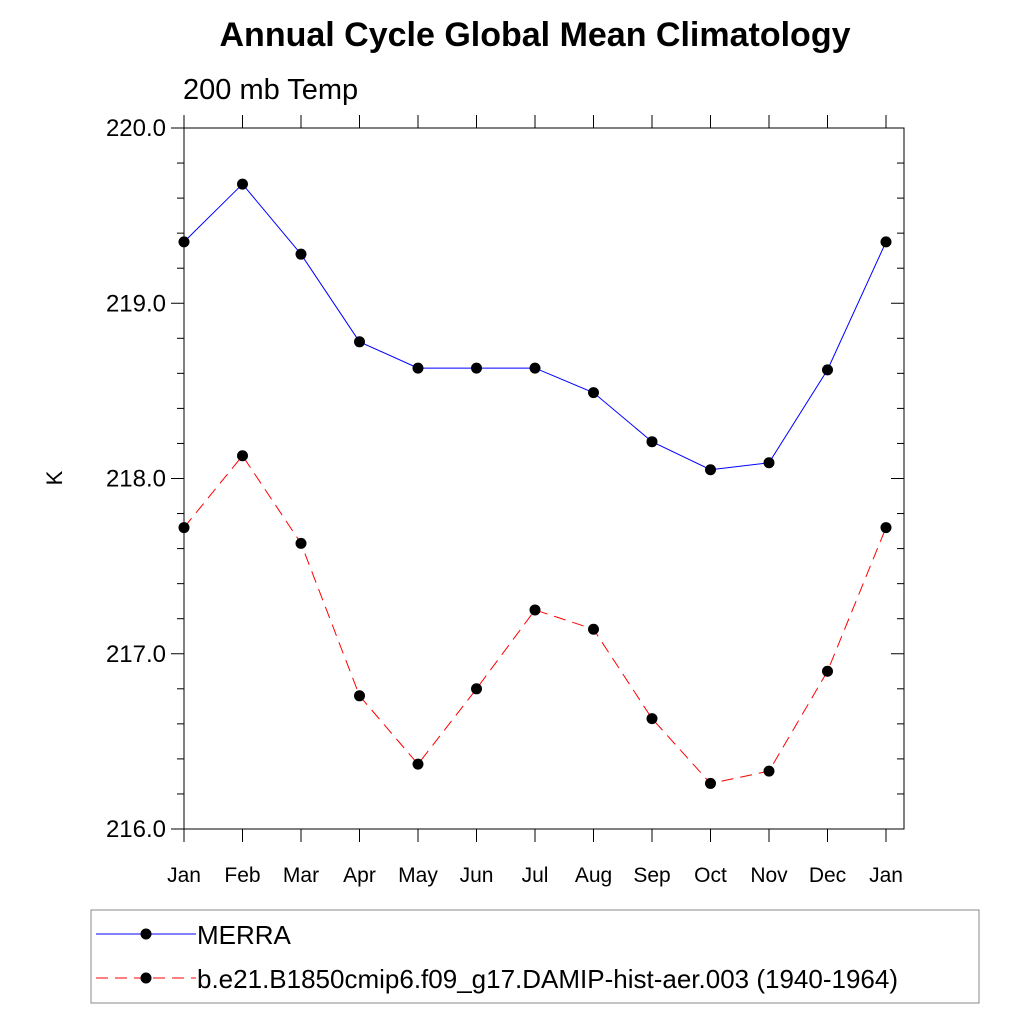 Image resolution: width=1024 pixels, height=1024 pixels. I want to click on x-tick-label: Mar, so click(301, 875).